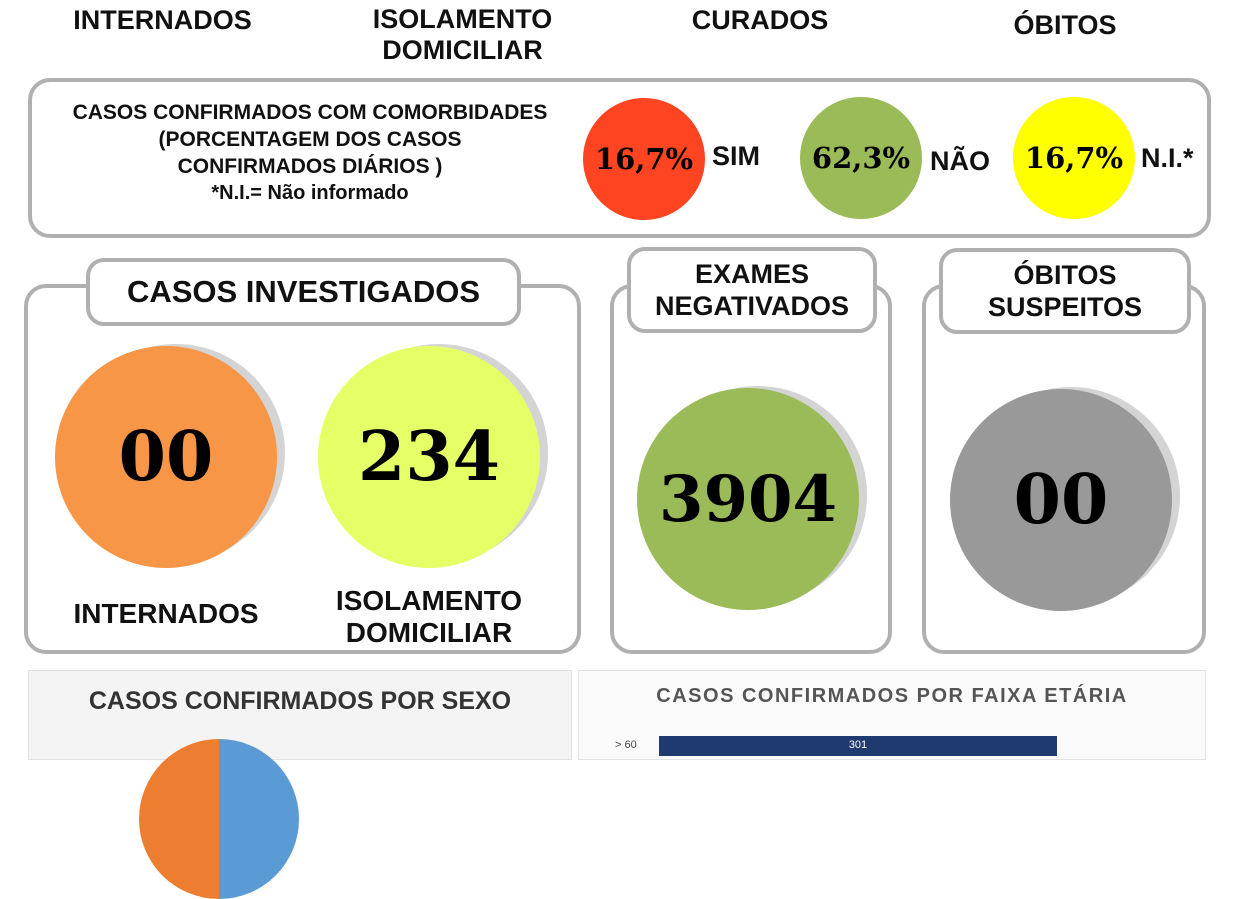  I want to click on isolamento-label-line2: DOMICILIAR, so click(429, 632).